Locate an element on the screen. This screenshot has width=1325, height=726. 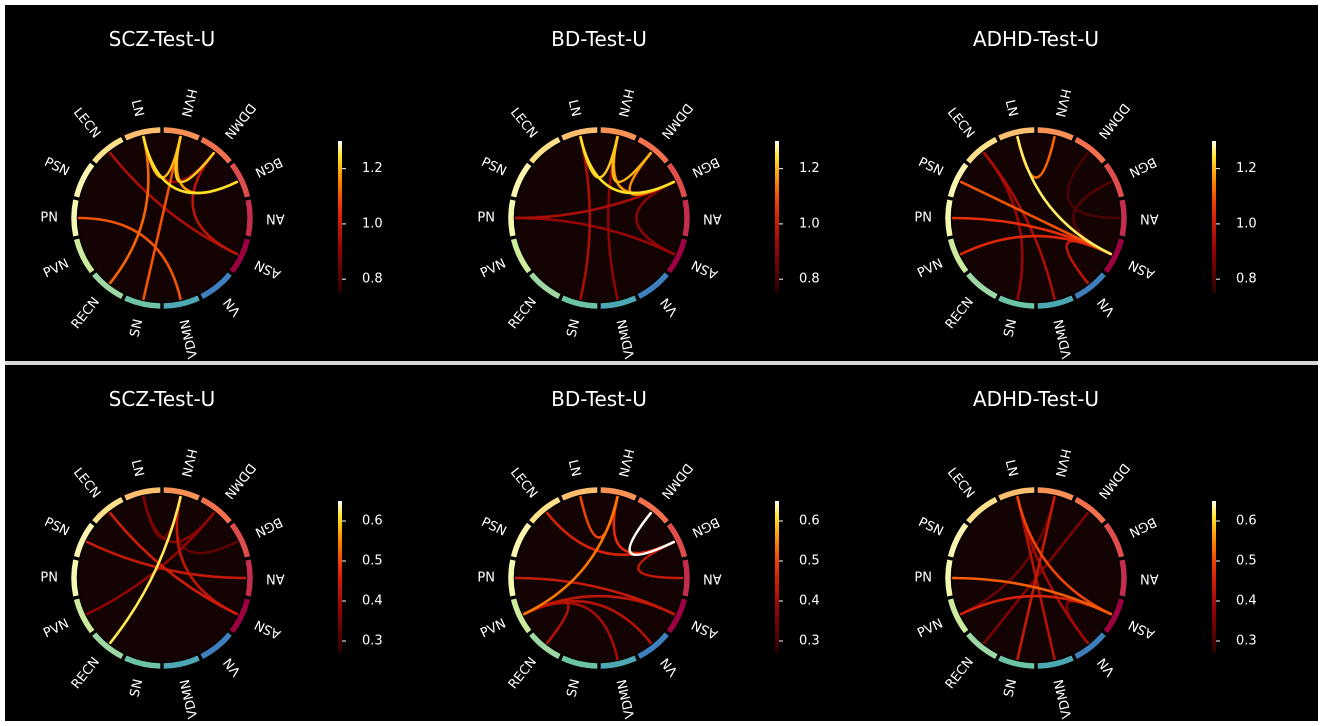
colorbar-tick-label: 0.3 is located at coordinates (809, 641).